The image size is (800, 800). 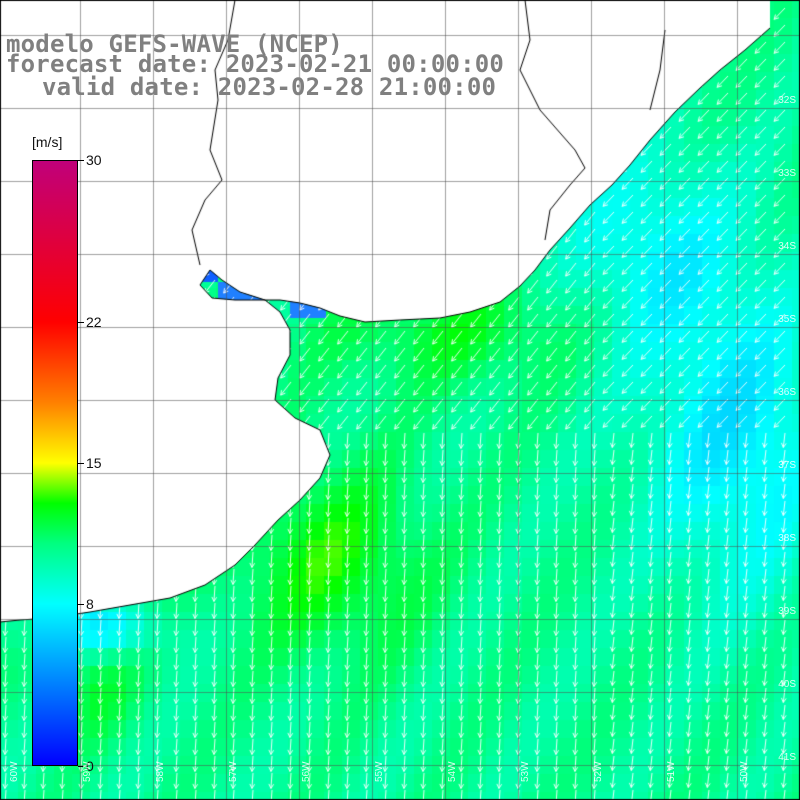 What do you see at coordinates (787, 319) in the screenshot?
I see `lat-label: 35S` at bounding box center [787, 319].